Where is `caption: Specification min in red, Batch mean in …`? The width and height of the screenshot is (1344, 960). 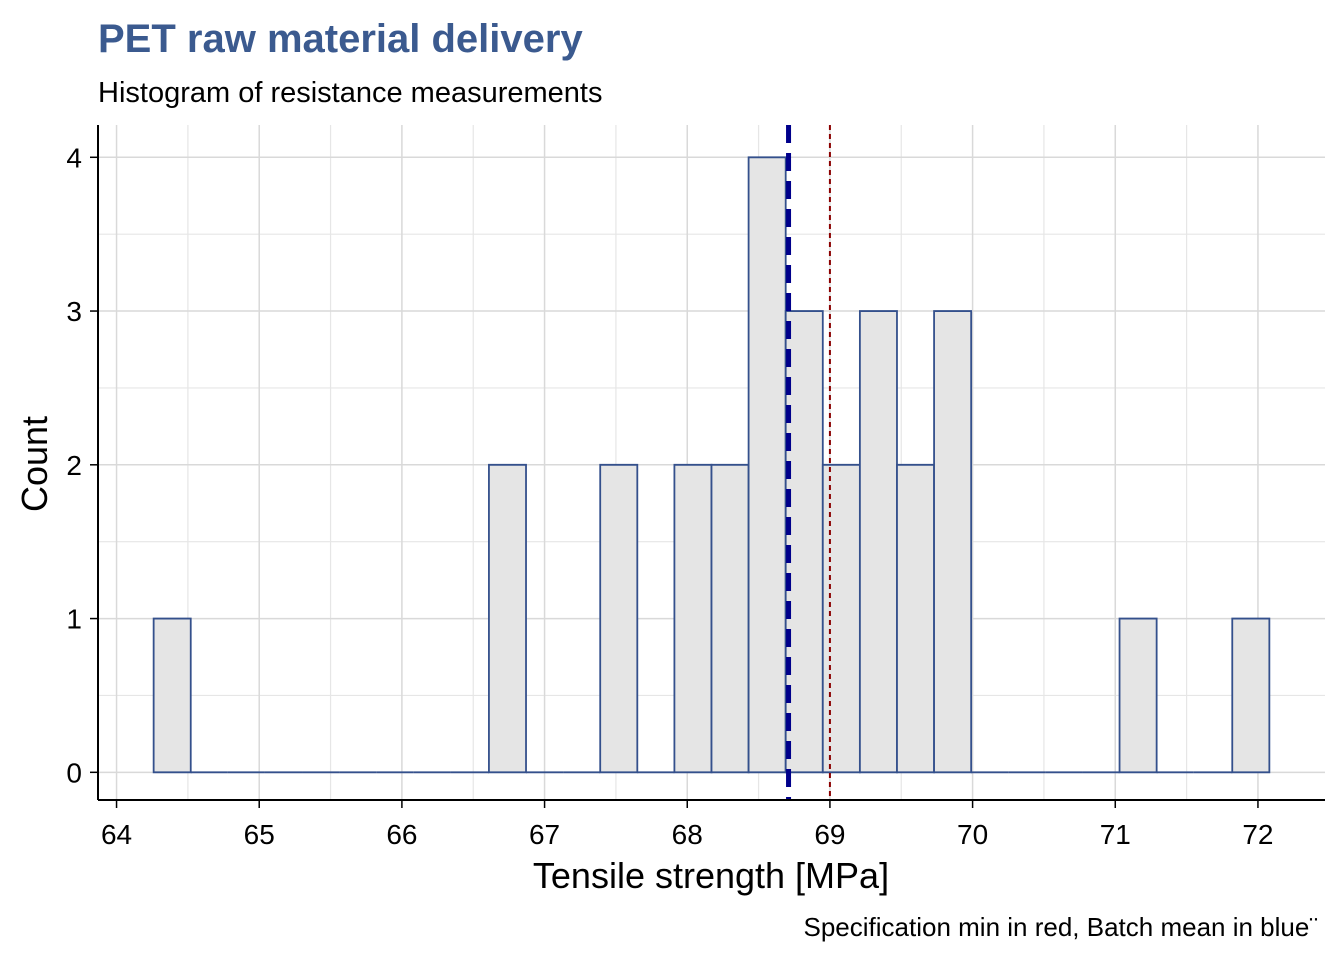 caption: Specification min in red, Batch mean in … is located at coordinates (1061, 927).